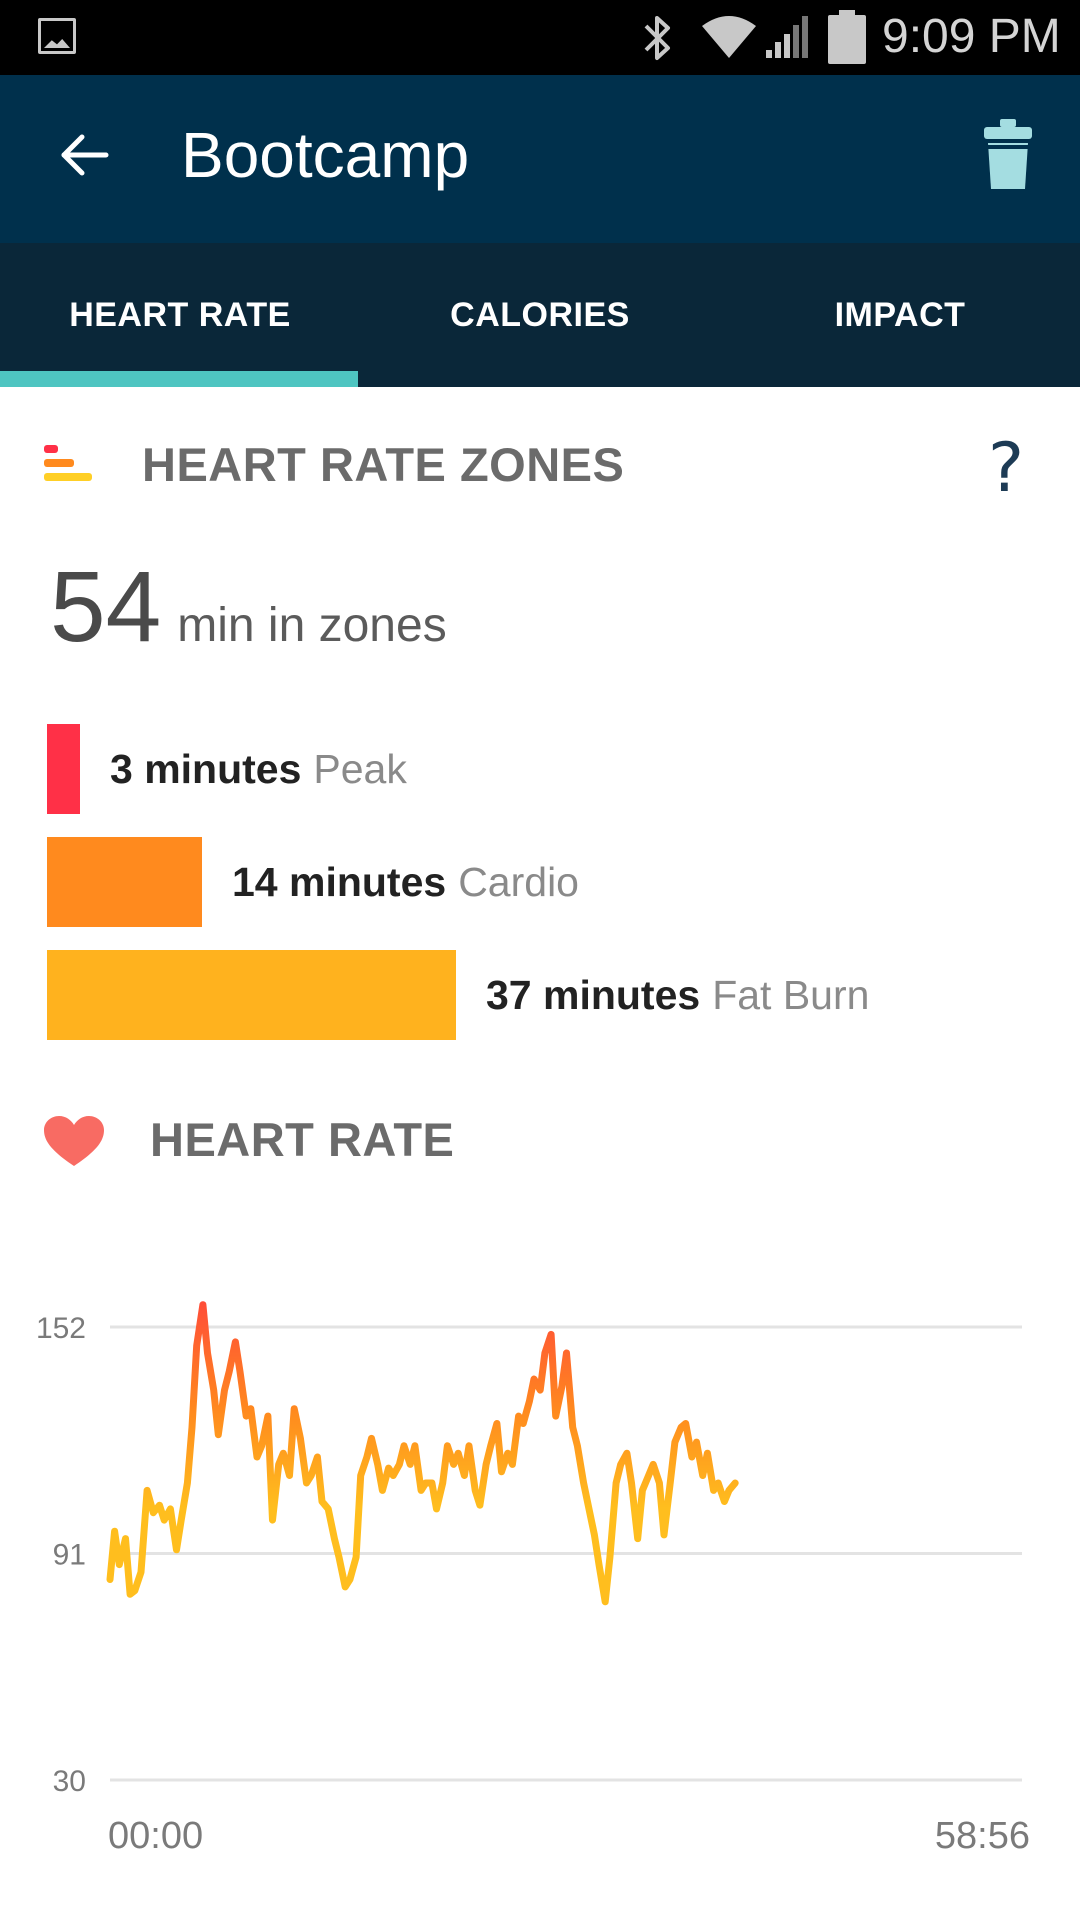 Image resolution: width=1080 pixels, height=1920 pixels. I want to click on heart-rate-header: HEART RATE, so click(540, 1140).